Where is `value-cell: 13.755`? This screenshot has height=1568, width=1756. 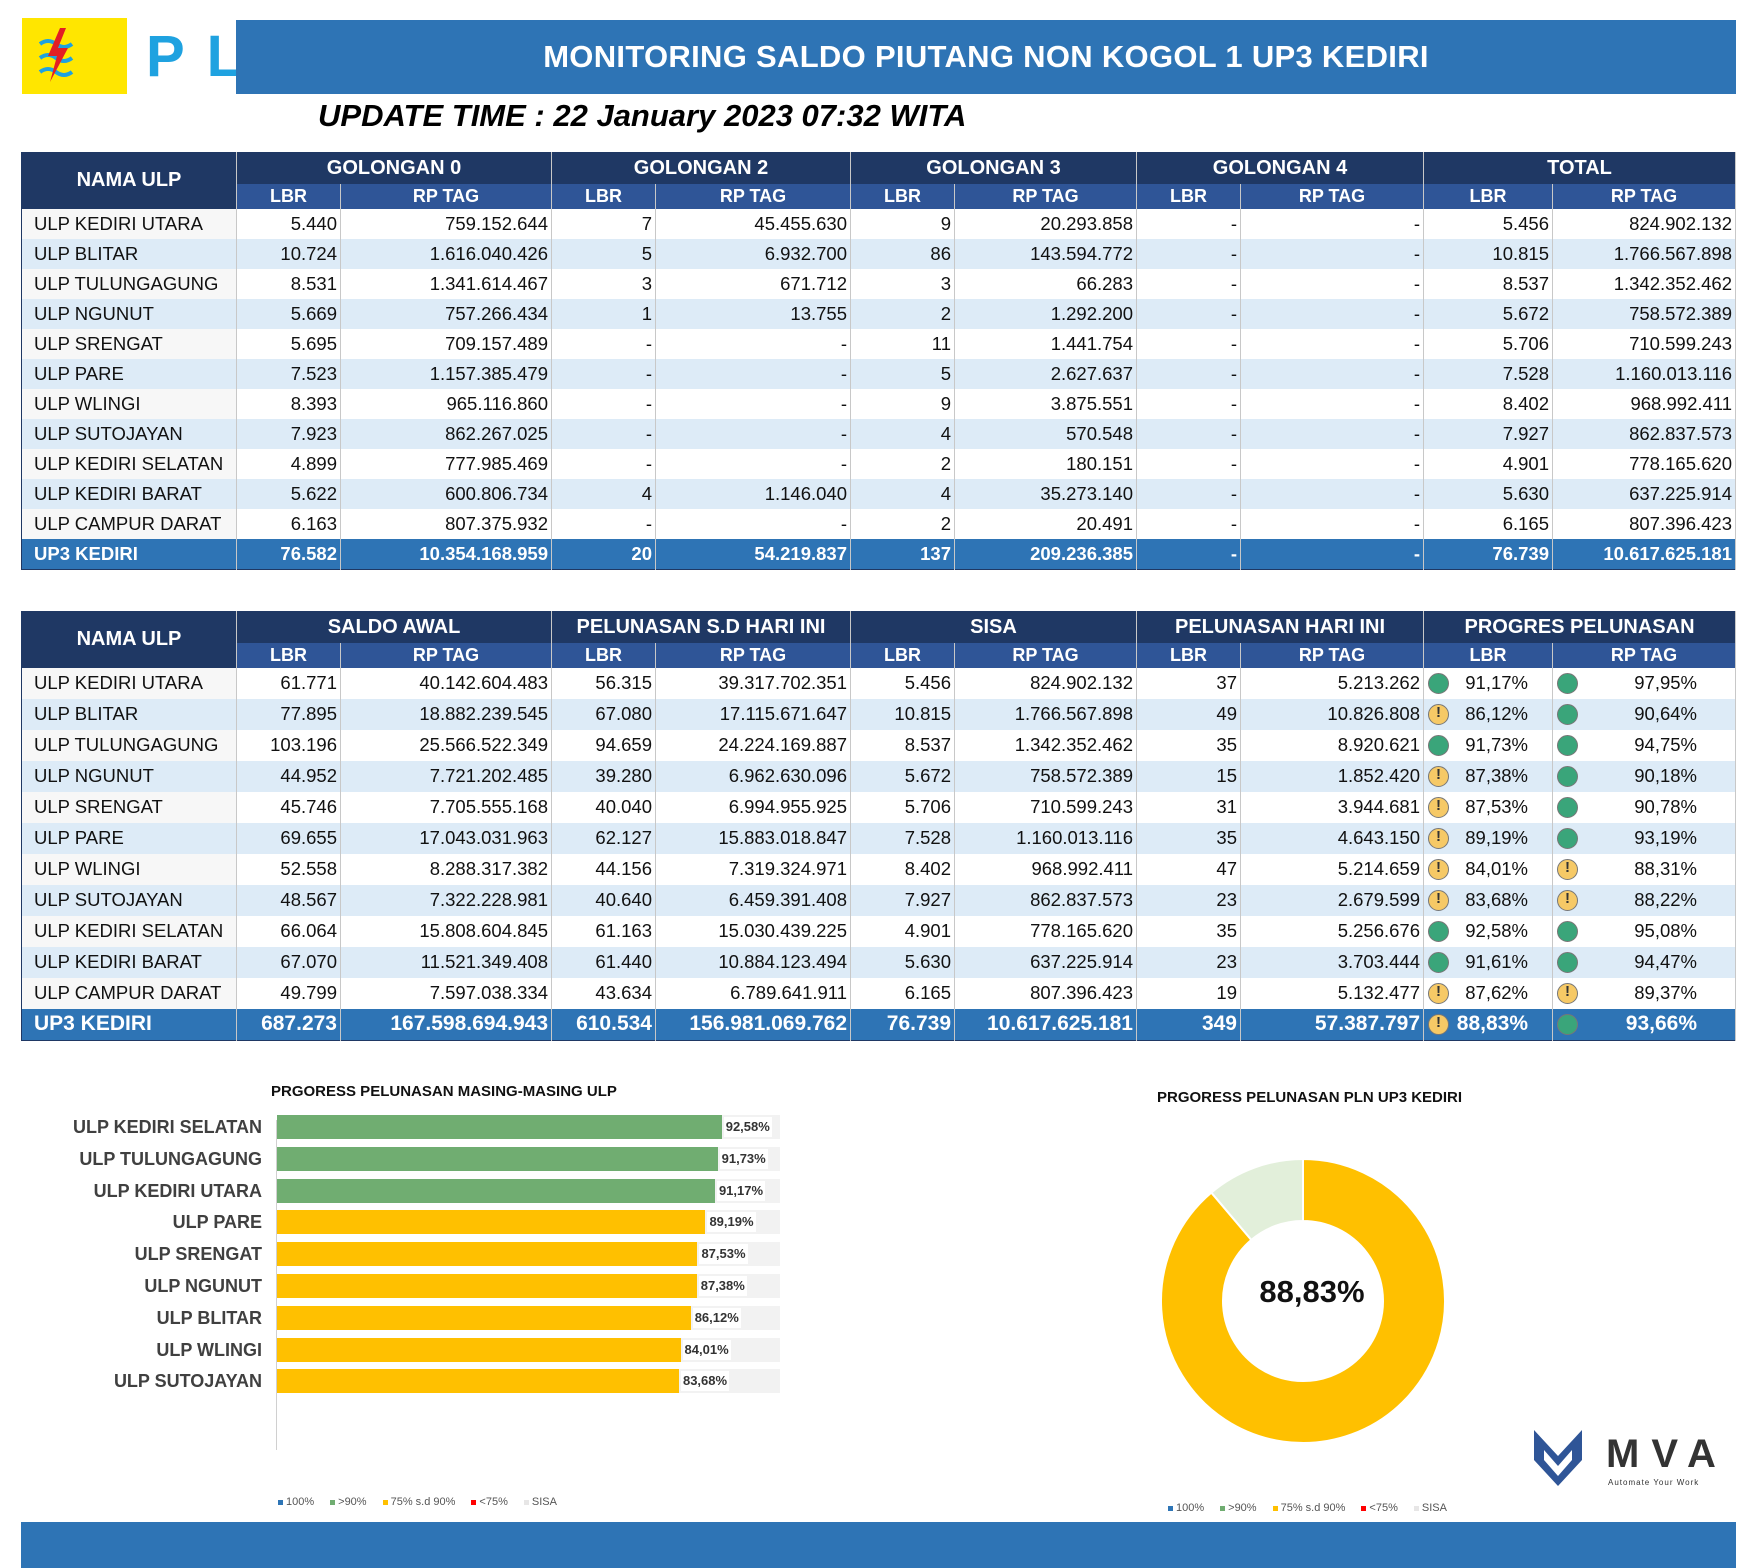
value-cell: 13.755 is located at coordinates (753, 313).